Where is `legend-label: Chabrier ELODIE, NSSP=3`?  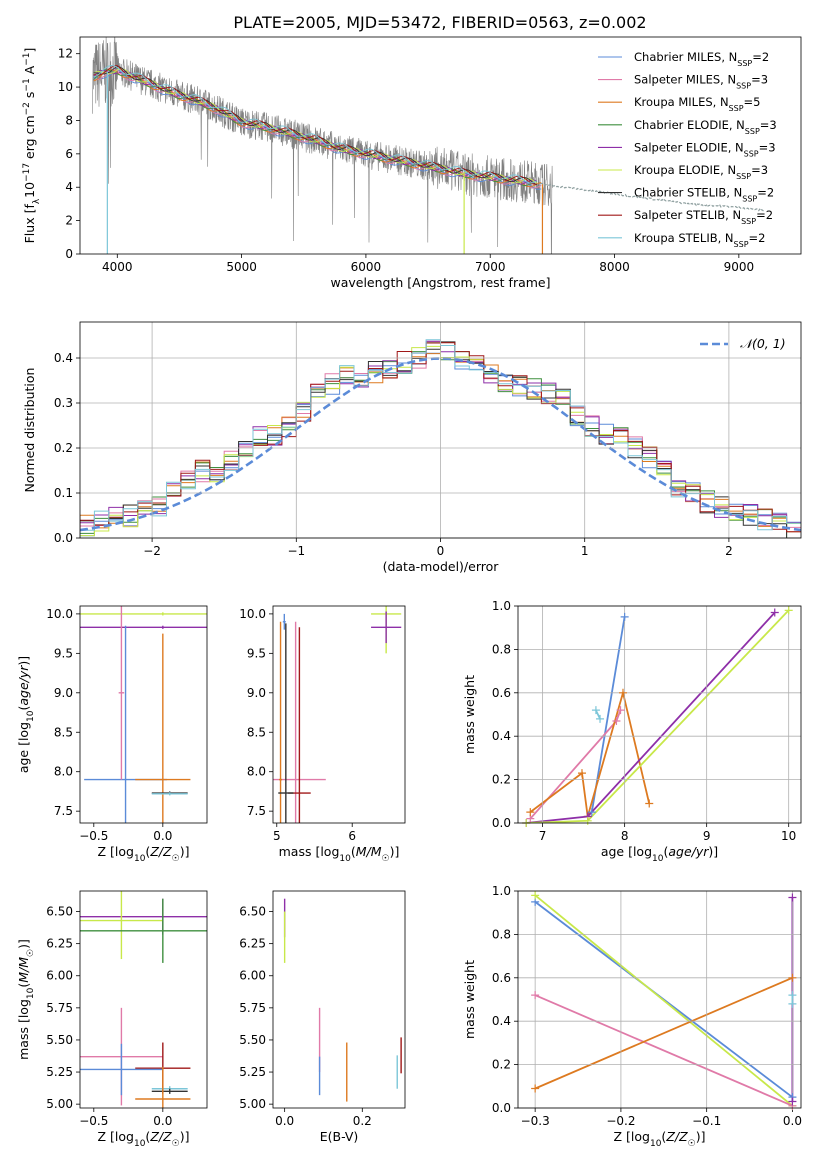
legend-label: Chabrier ELODIE, NSSP=3 is located at coordinates (705, 127).